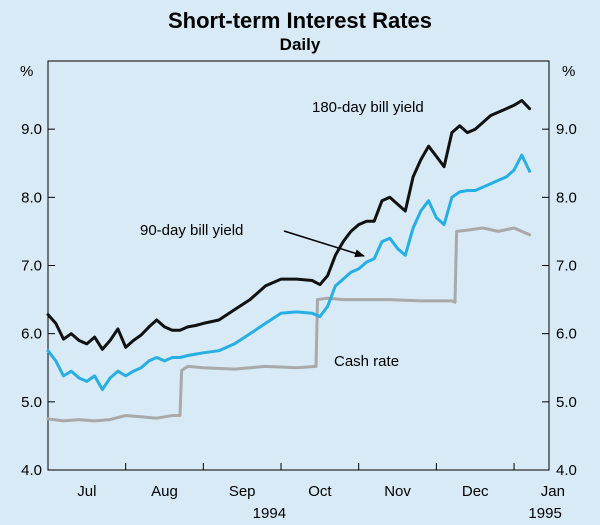 The width and height of the screenshot is (600, 525). Describe the element at coordinates (566, 266) in the screenshot. I see `y-tick-label-right: 7.0` at that location.